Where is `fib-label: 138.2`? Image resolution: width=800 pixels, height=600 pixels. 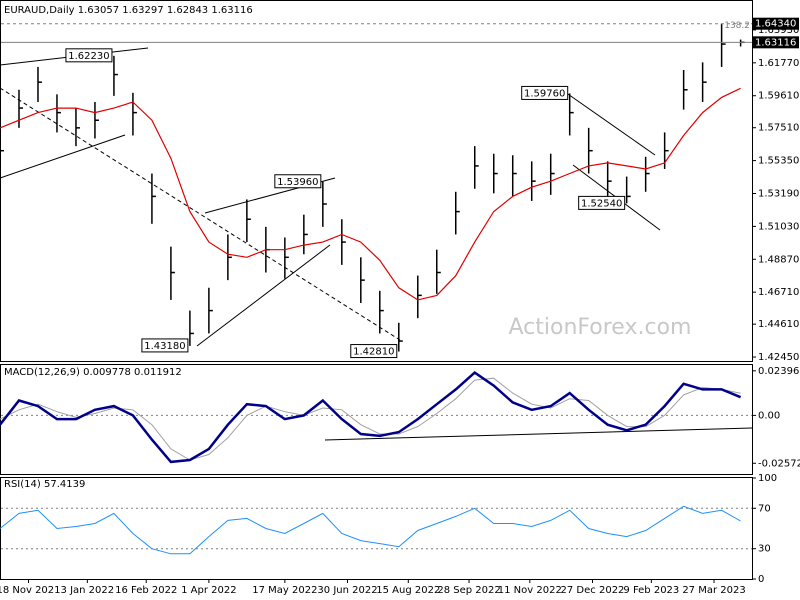 fib-label: 138.2 is located at coordinates (737, 26).